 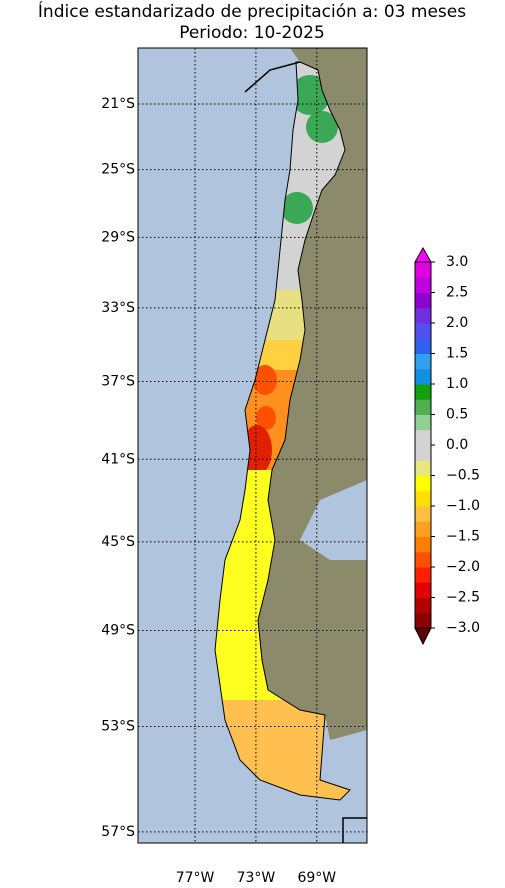 I want to click on colorbar-label: 0.5, so click(x=457, y=415).